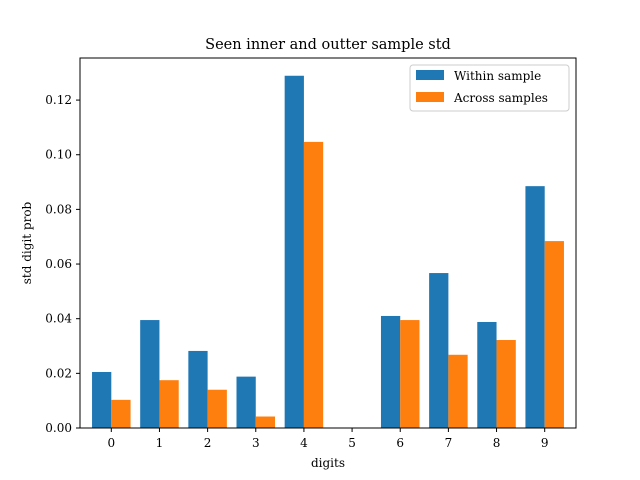  What do you see at coordinates (27, 242) in the screenshot?
I see `y-axis-label: std digit prob` at bounding box center [27, 242].